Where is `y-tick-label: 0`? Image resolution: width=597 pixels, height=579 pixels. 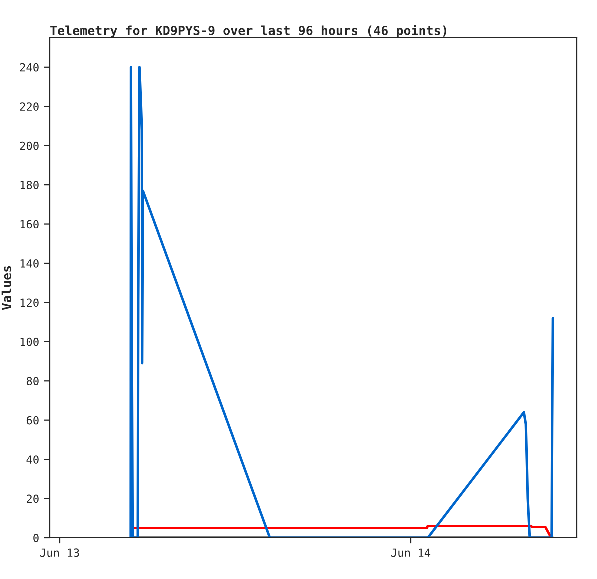
y-tick-label: 0 is located at coordinates (36, 538).